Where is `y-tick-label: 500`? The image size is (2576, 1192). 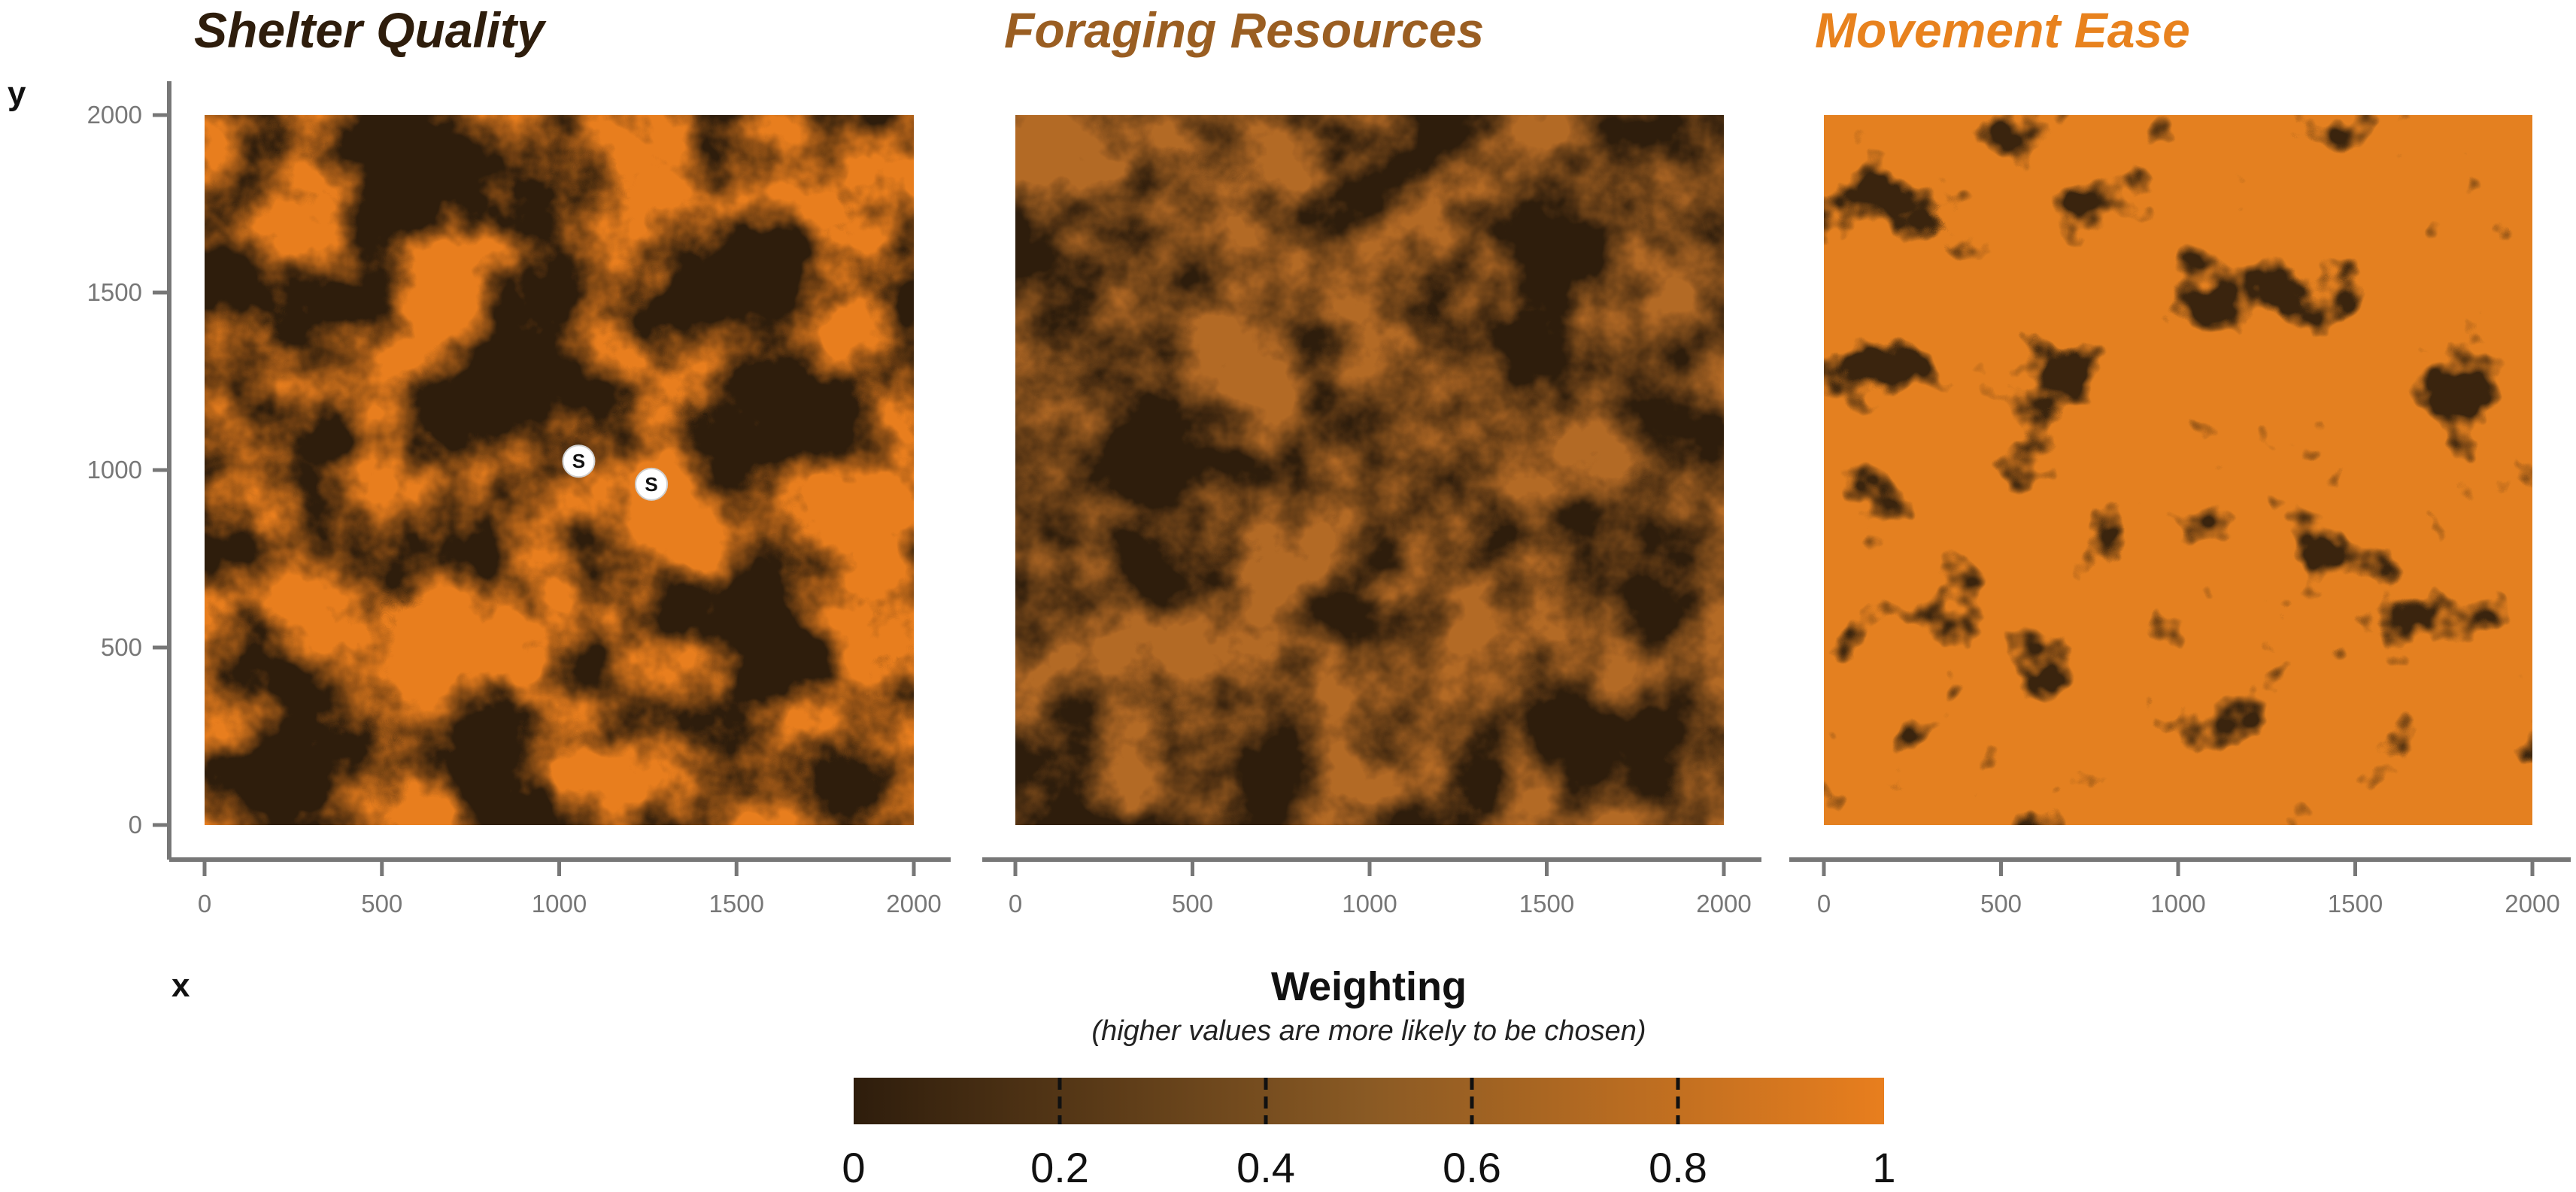
y-tick-label: 500 is located at coordinates (121, 647).